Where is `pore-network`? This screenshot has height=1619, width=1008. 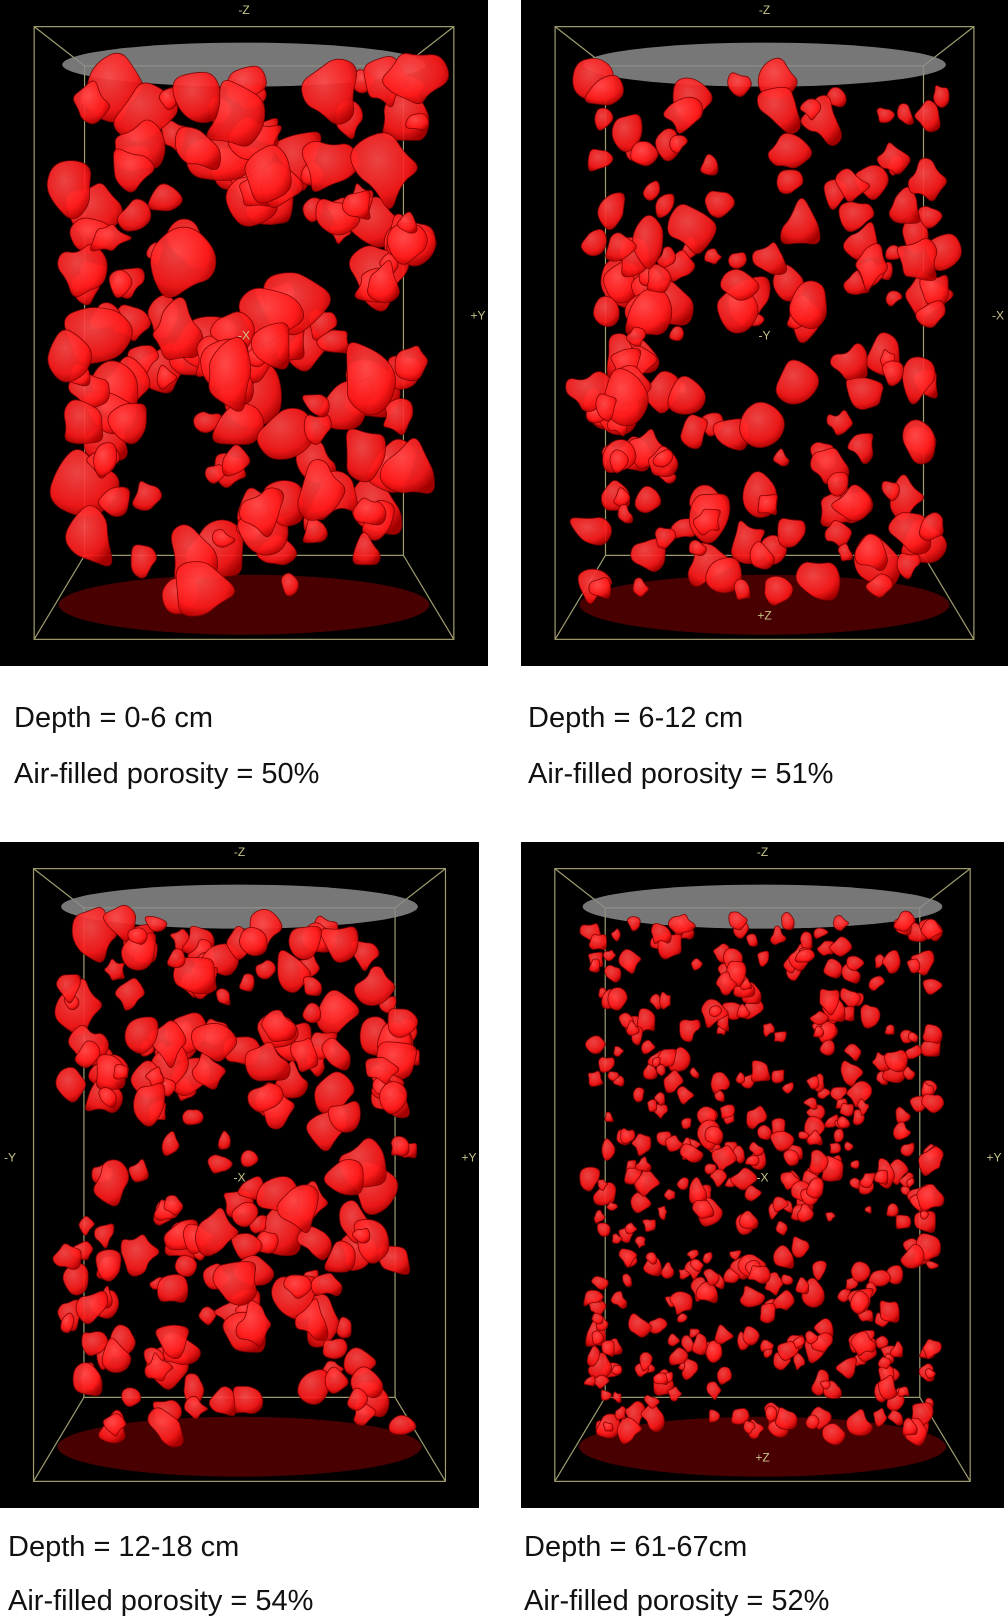 pore-network is located at coordinates (236, 1176).